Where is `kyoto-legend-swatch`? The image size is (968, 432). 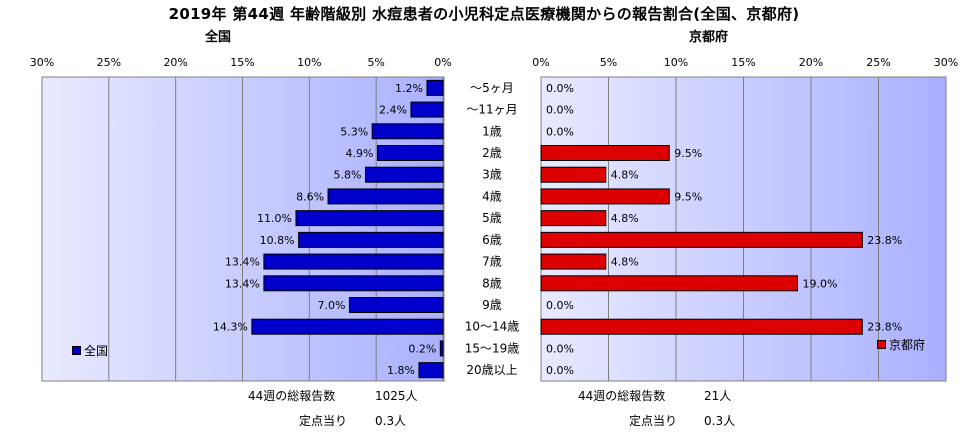
kyoto-legend-swatch is located at coordinates (881, 344).